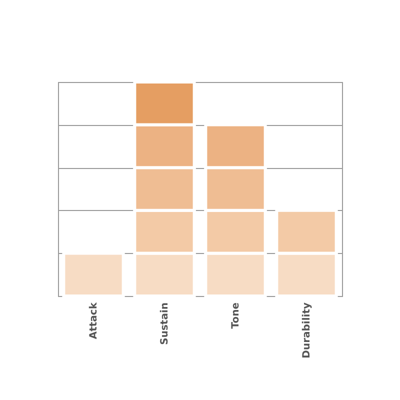  What do you see at coordinates (94, 321) in the screenshot?
I see `x-tick-label: Attack` at bounding box center [94, 321].